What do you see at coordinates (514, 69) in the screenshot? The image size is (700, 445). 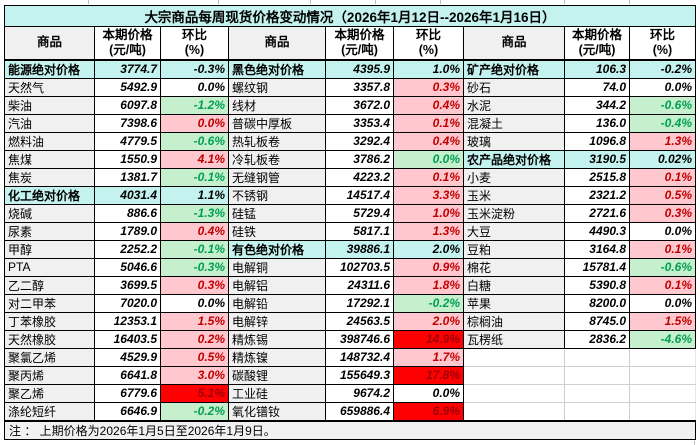 I see `commodity-name-cell: 矿产绝对价格` at bounding box center [514, 69].